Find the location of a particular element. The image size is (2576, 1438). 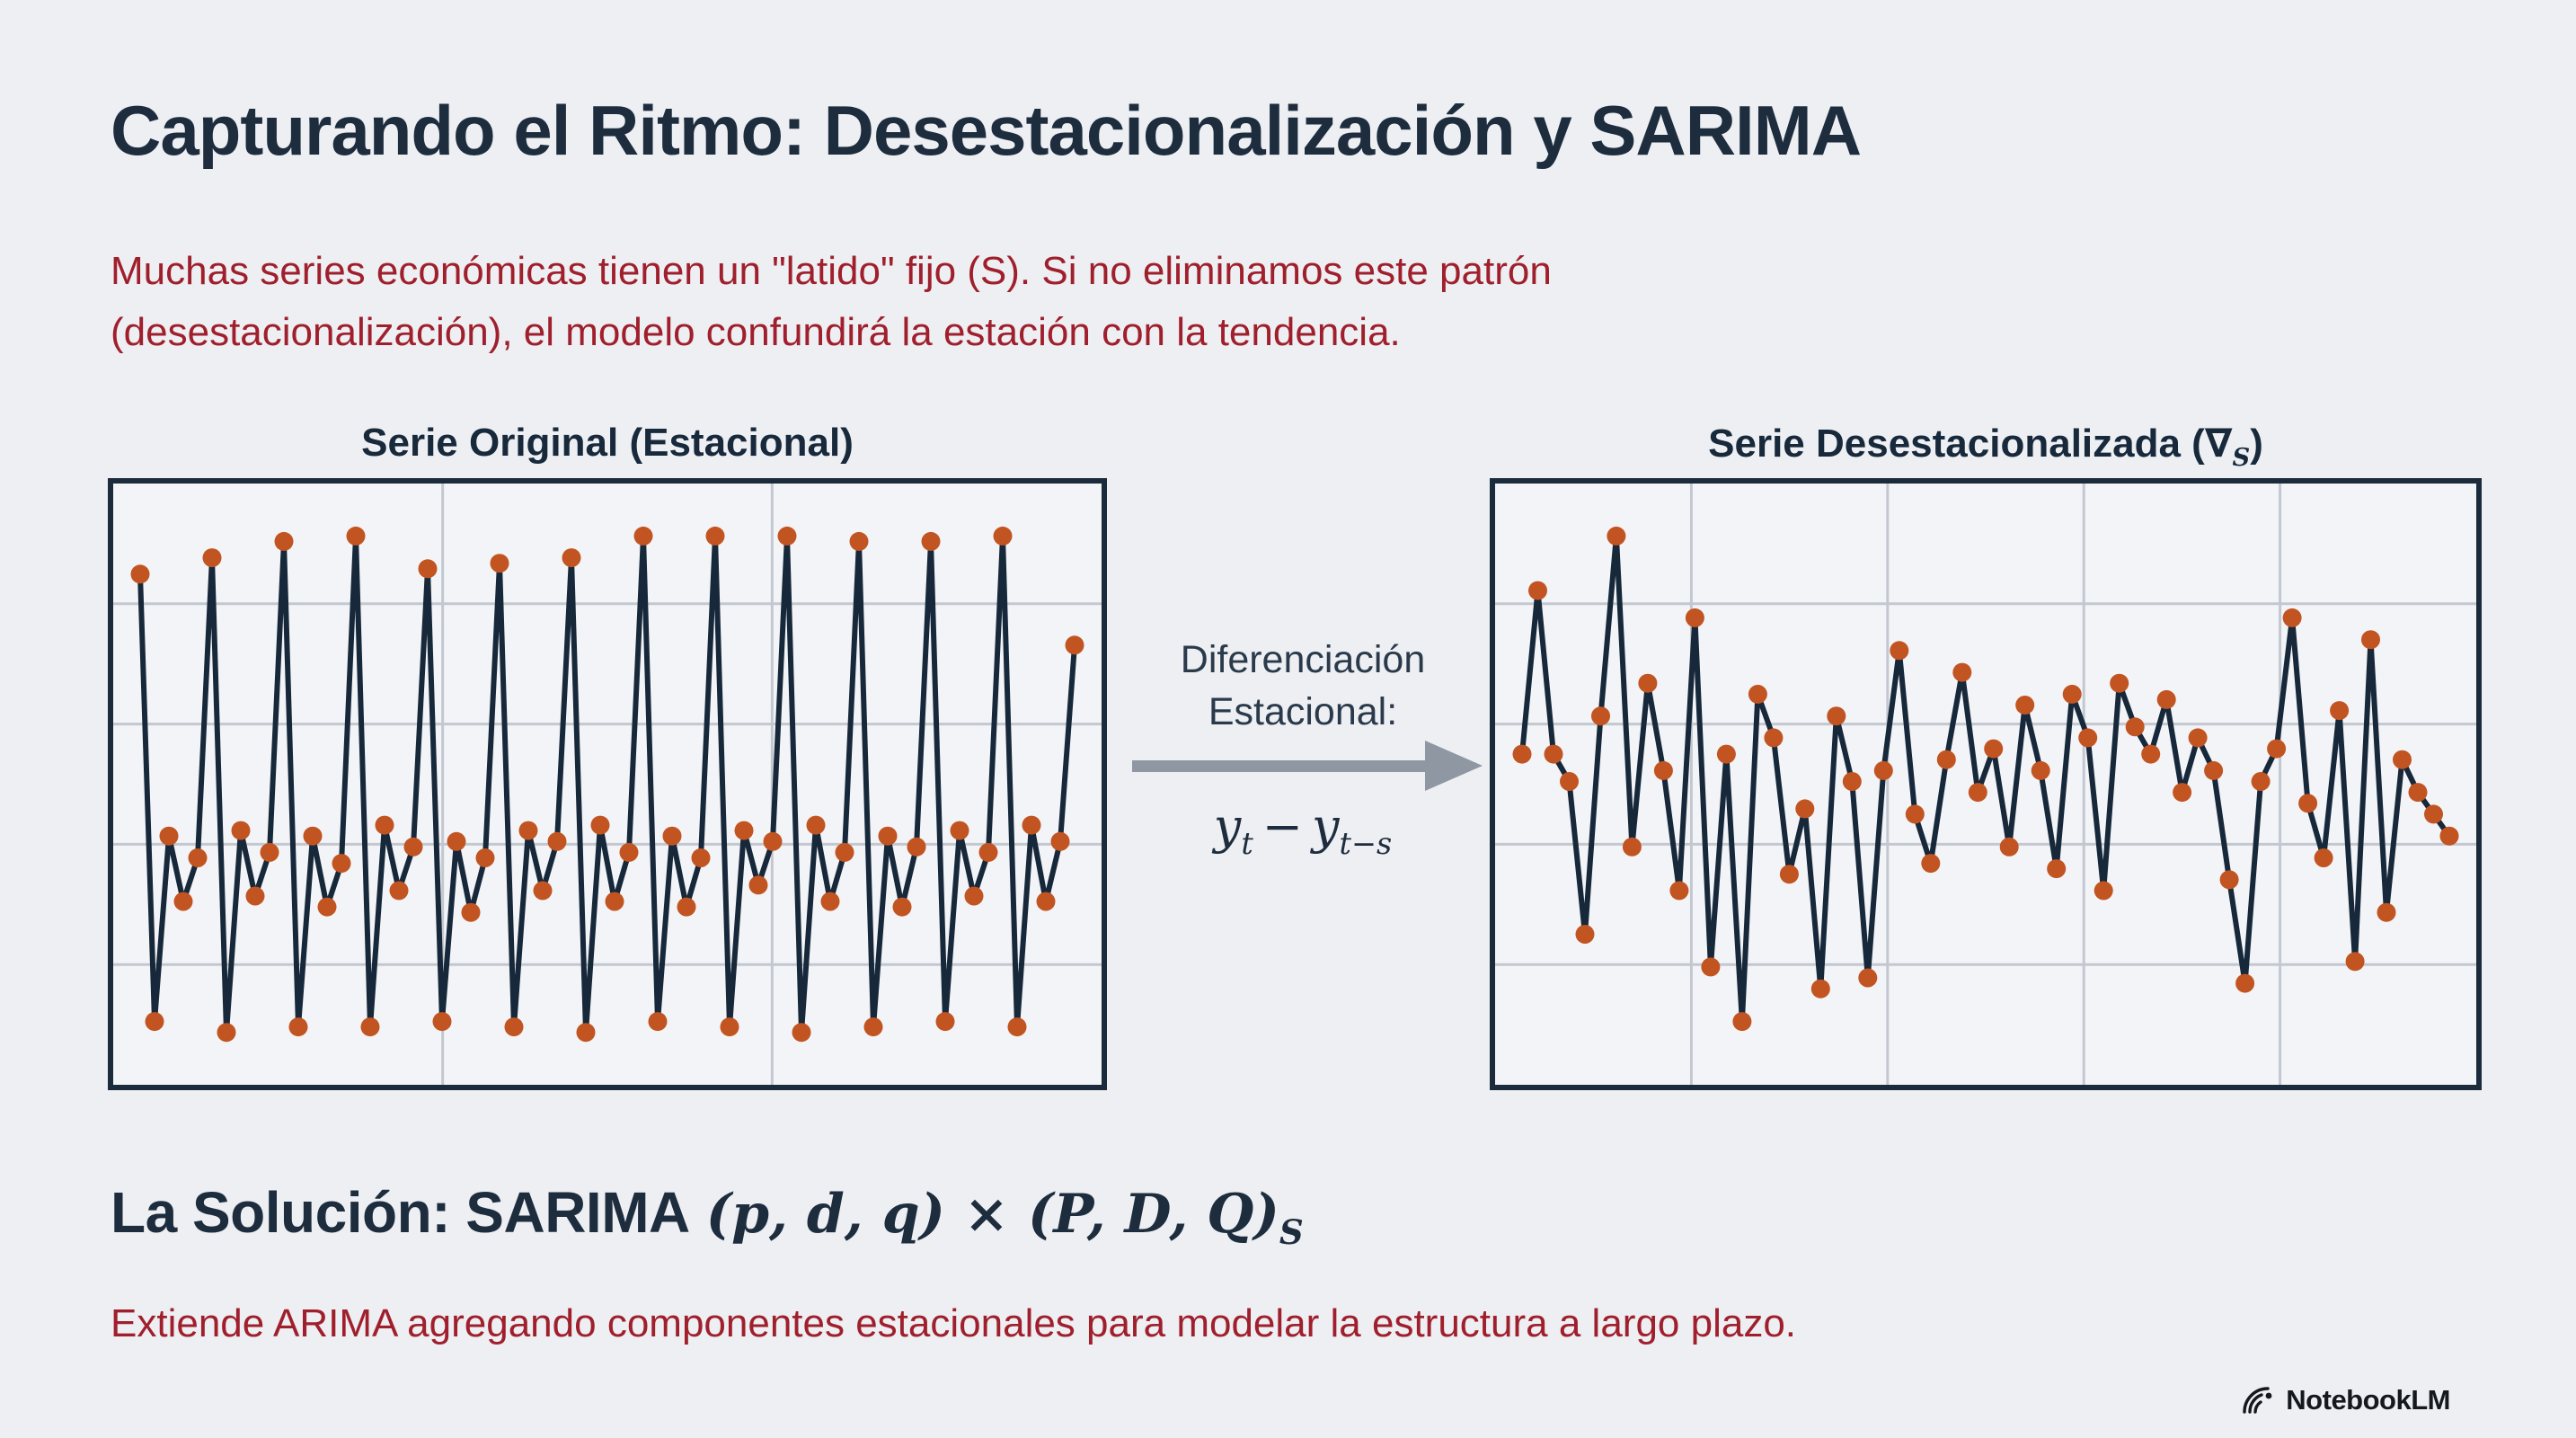

footer-brand-label: NotebookLM is located at coordinates (2368, 1400).